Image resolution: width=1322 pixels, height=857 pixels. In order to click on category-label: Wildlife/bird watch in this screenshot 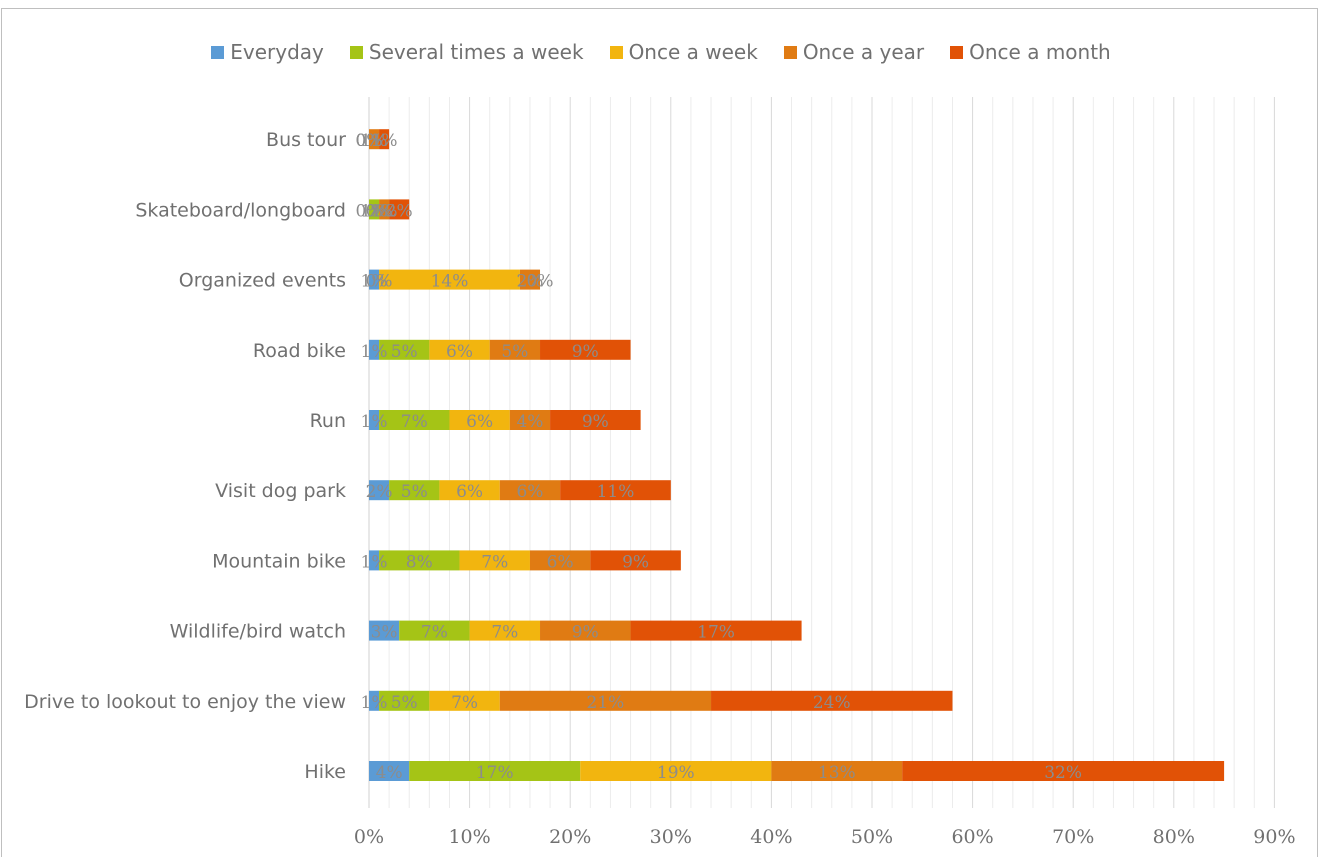, I will do `click(258, 632)`.